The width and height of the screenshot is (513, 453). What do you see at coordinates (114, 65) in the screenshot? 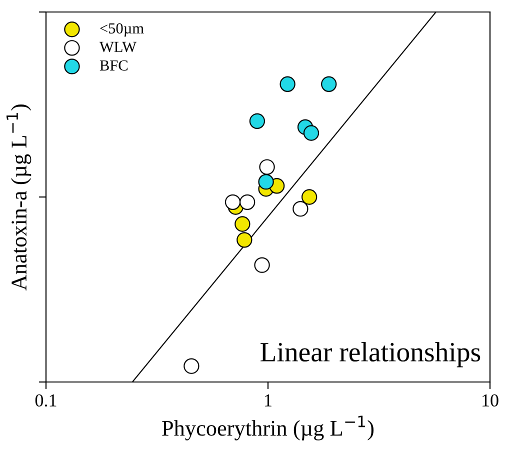
I see `legend-label: BFC` at bounding box center [114, 65].